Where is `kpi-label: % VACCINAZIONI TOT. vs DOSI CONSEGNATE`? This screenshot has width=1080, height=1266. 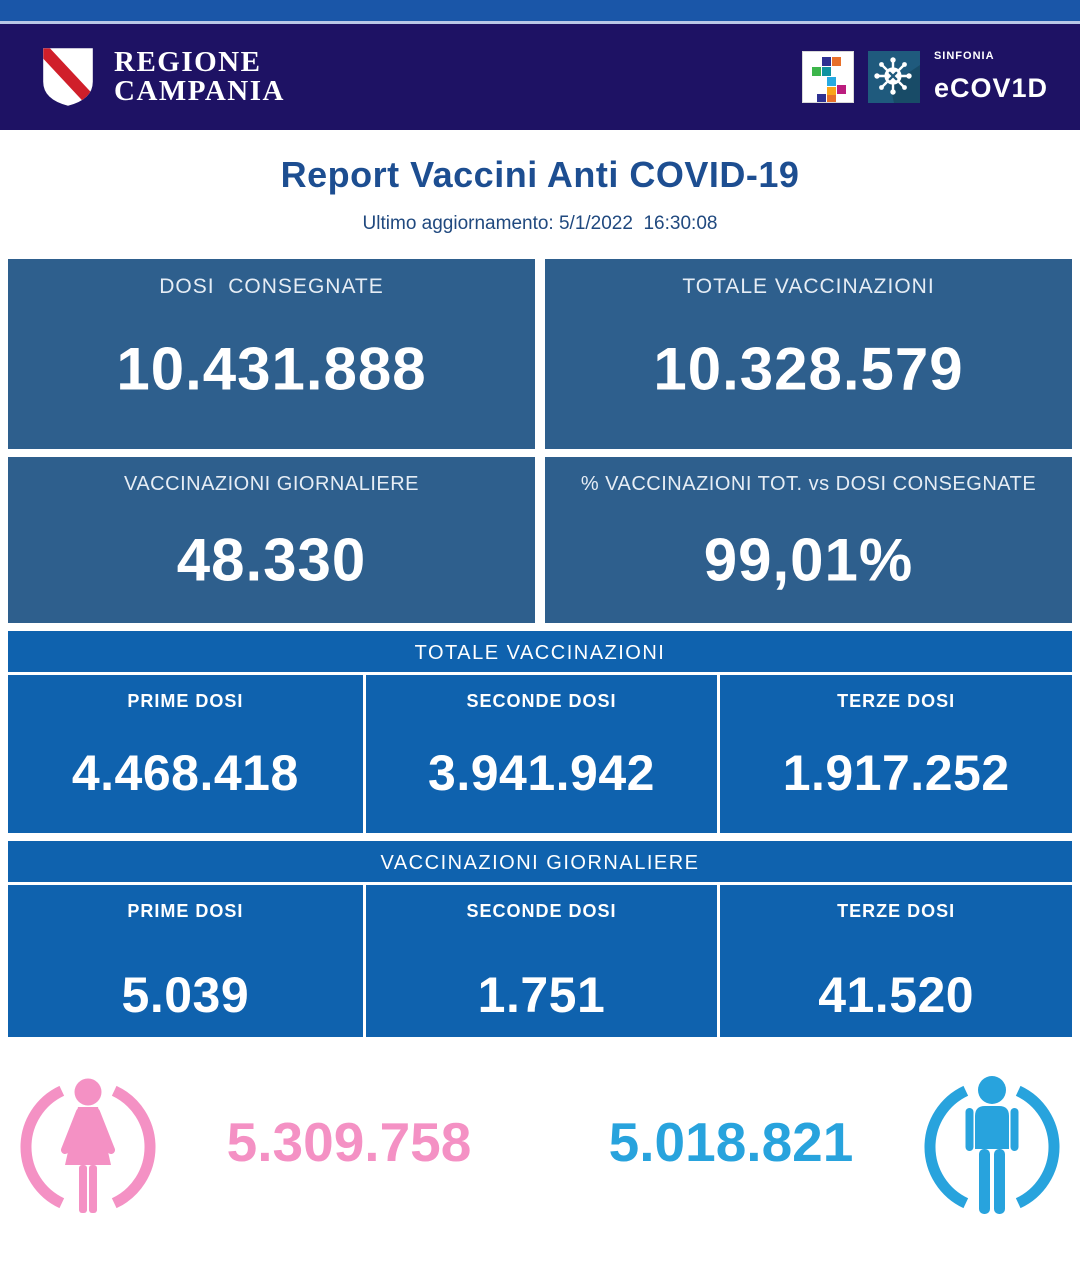 kpi-label: % VACCINAZIONI TOT. vs DOSI CONSEGNATE is located at coordinates (808, 484).